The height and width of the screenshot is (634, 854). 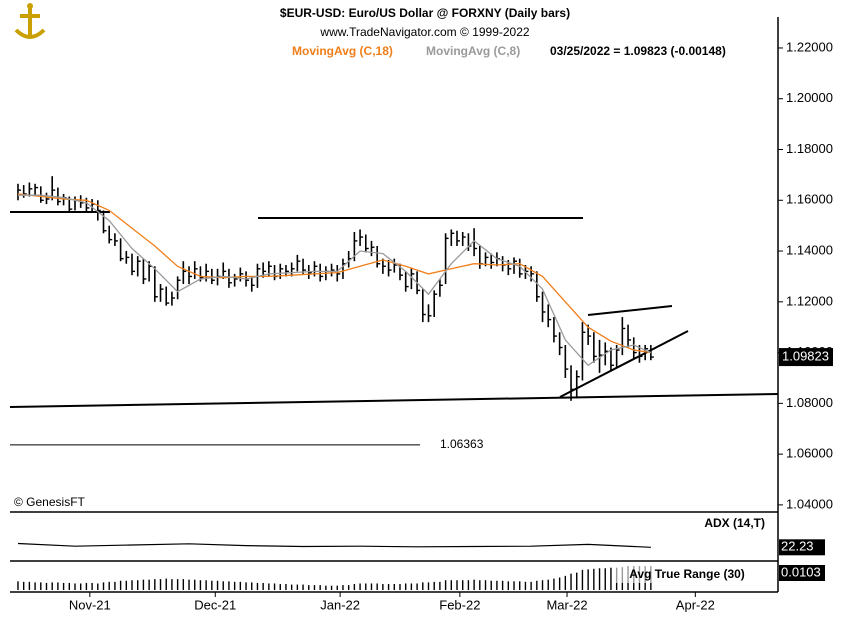 What do you see at coordinates (473, 51) in the screenshot?
I see `legend-entry: MovingAvg (C,8)` at bounding box center [473, 51].